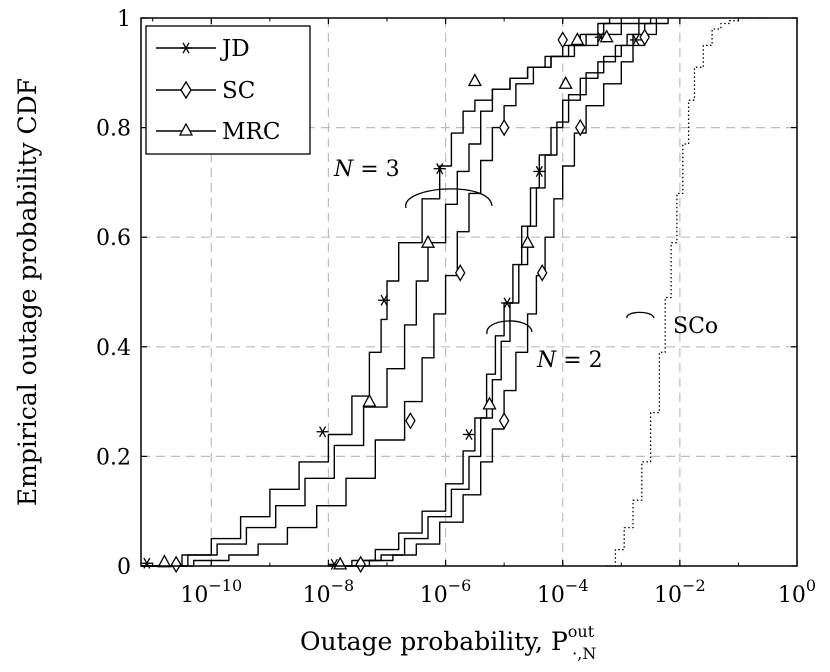  Describe the element at coordinates (186, 129) in the screenshot. I see `legend-triangle-icon` at that location.